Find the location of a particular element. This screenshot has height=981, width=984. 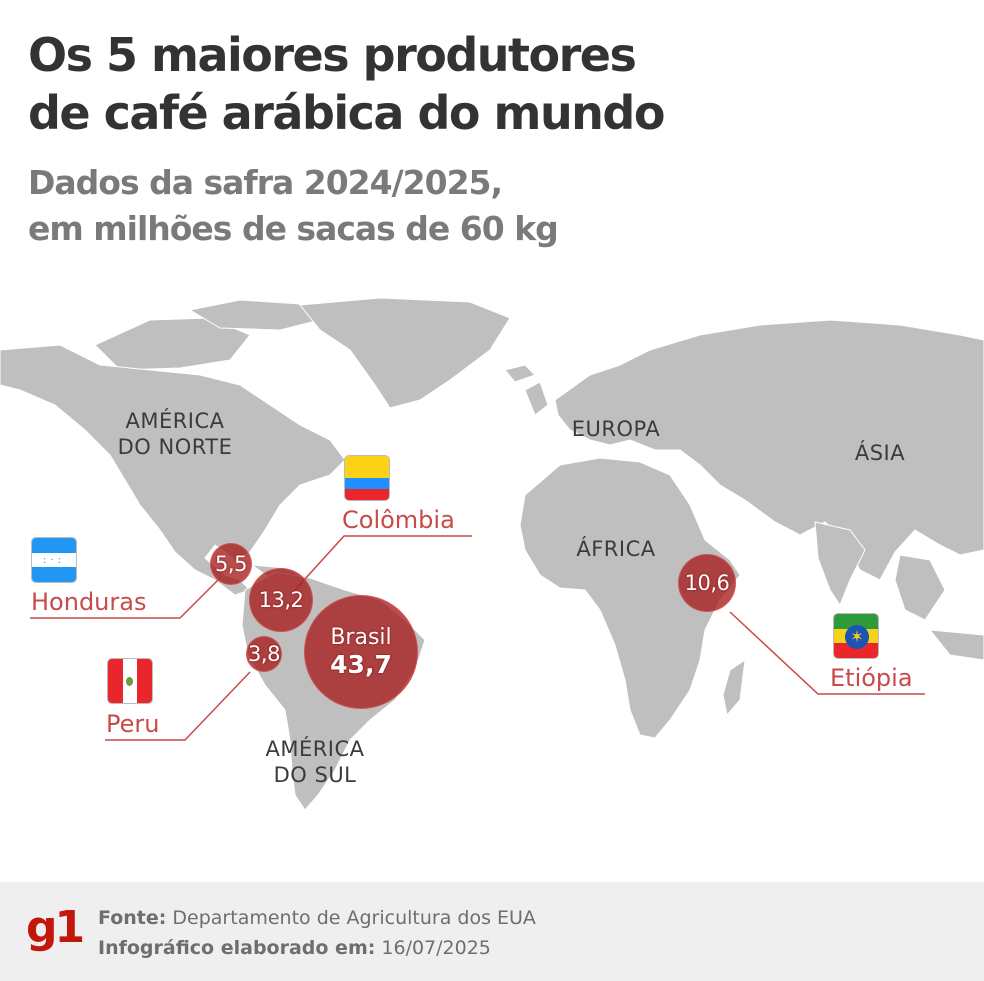

bubble-brasil-value: 43,7 is located at coordinates (361, 664).